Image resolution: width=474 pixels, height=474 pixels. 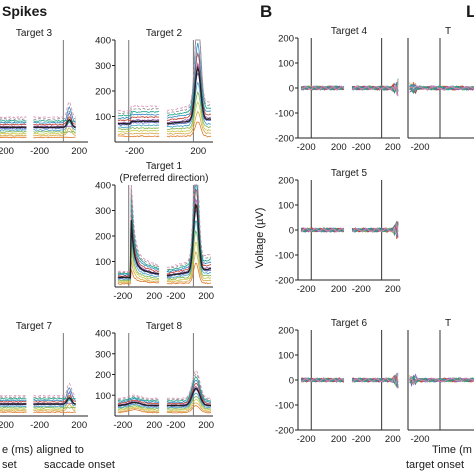 I want to click on y-tick-label: 0, so click(x=291, y=89).